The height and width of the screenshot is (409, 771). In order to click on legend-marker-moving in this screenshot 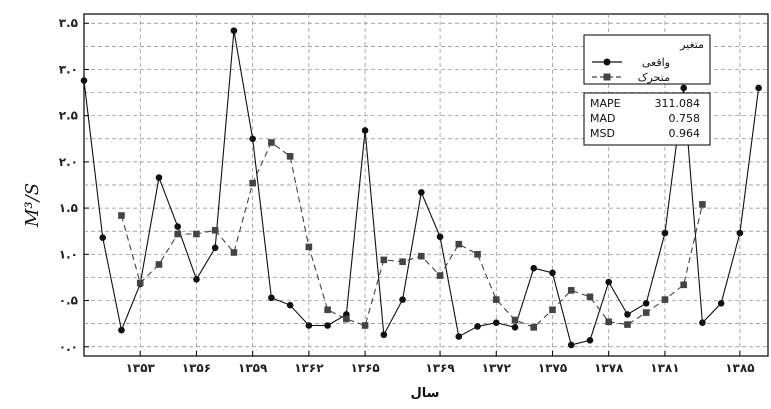, I will do `click(607, 77)`.